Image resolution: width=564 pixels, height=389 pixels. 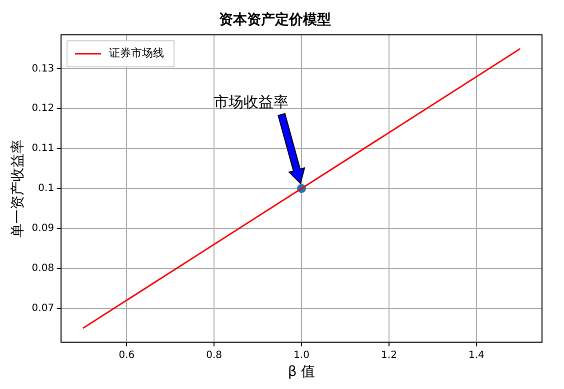 I want to click on y-tick-label: 0.11, so click(x=43, y=148).